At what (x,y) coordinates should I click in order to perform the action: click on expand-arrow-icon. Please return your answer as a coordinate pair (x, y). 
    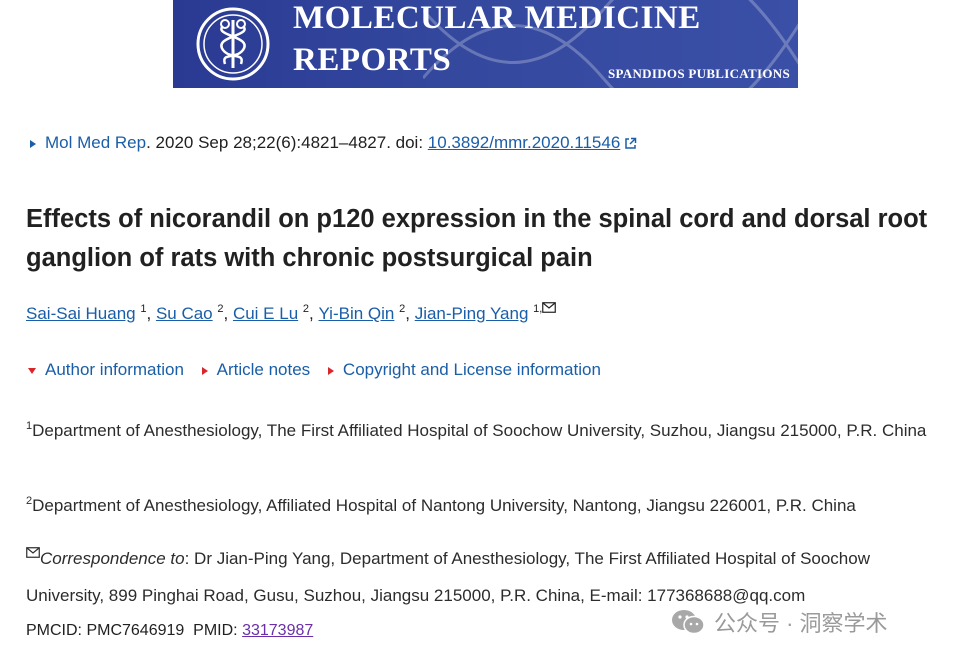
    Looking at the image, I should click on (33, 143).